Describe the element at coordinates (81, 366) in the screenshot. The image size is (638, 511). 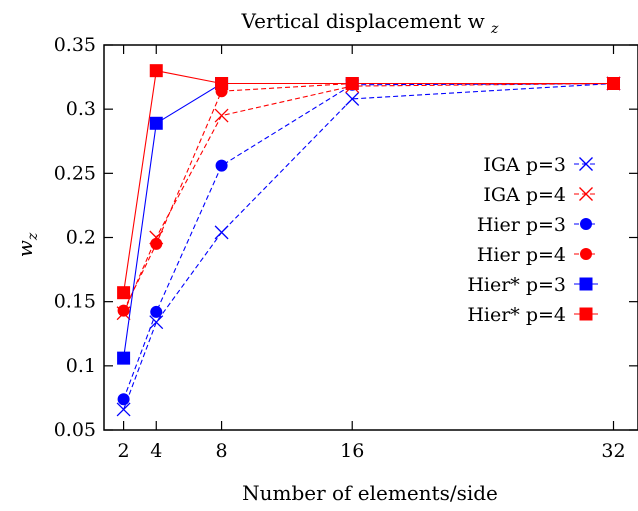
I see `y-tick-label: 0.1` at that location.